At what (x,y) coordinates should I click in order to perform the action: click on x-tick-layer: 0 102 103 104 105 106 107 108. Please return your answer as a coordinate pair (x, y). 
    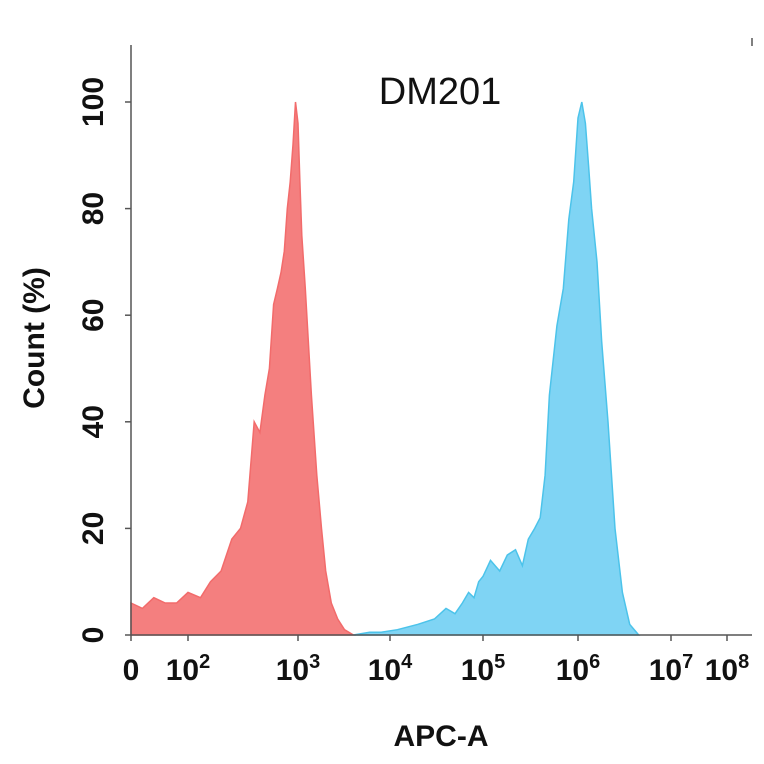
    Looking at the image, I should click on (436, 661).